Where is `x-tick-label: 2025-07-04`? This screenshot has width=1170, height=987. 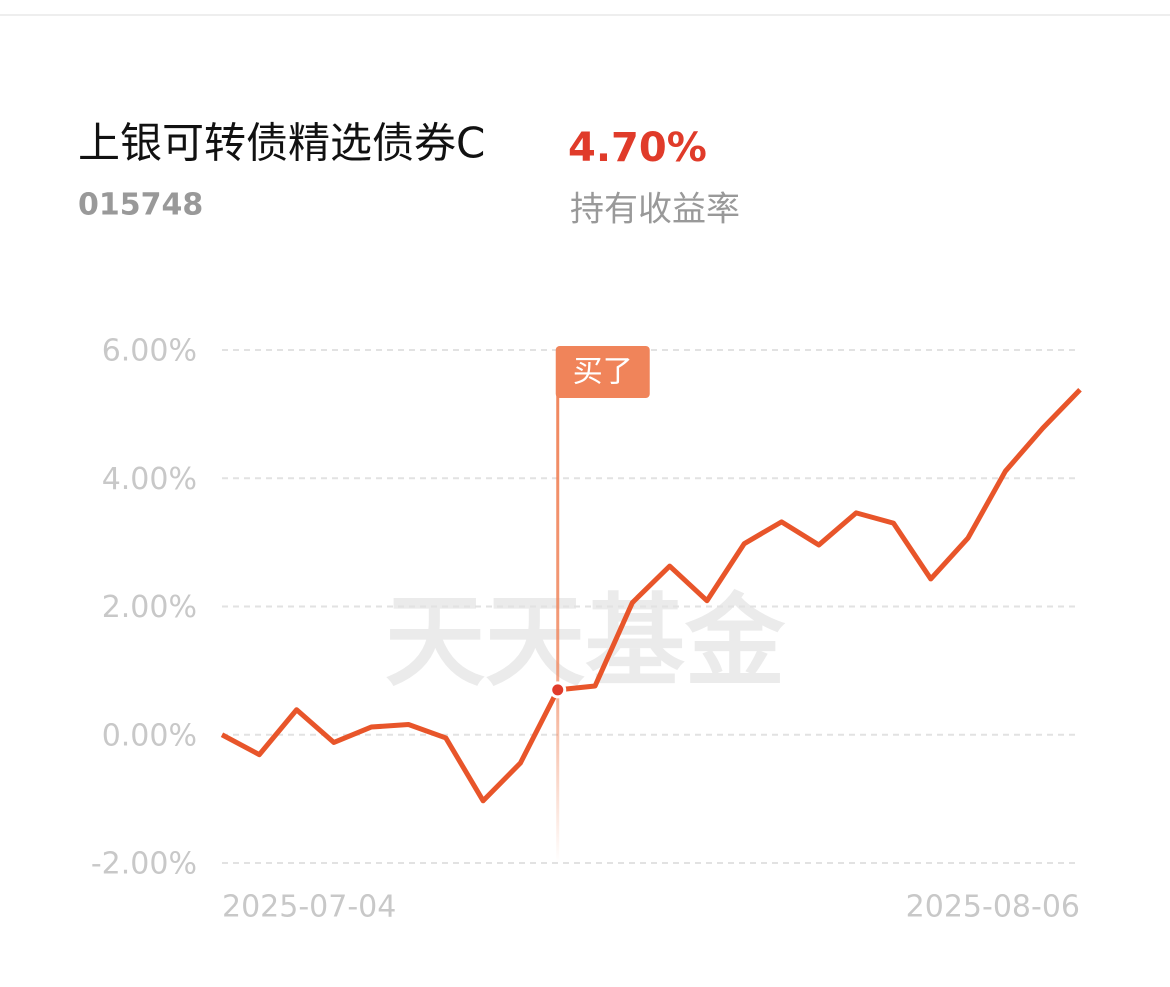 x-tick-label: 2025-07-04 is located at coordinates (309, 907).